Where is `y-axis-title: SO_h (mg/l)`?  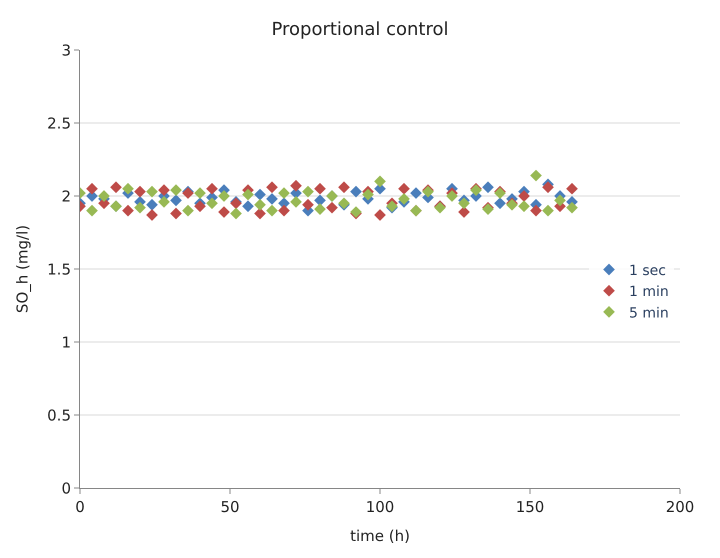
y-axis-title: SO_h (mg/l) is located at coordinates (22, 269).